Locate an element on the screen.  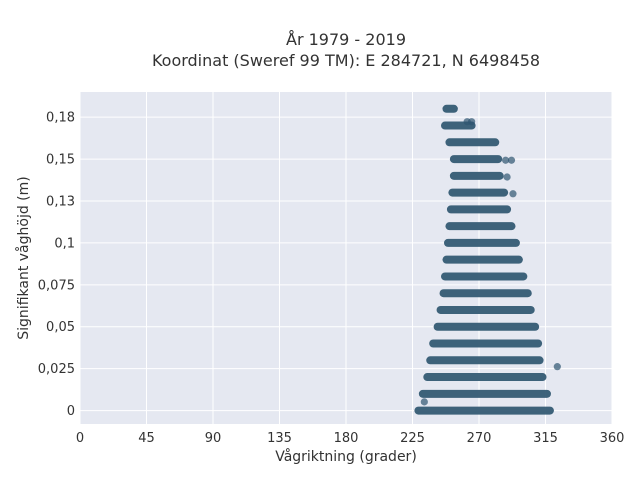
x-tick-label: 135 is located at coordinates (279, 438).